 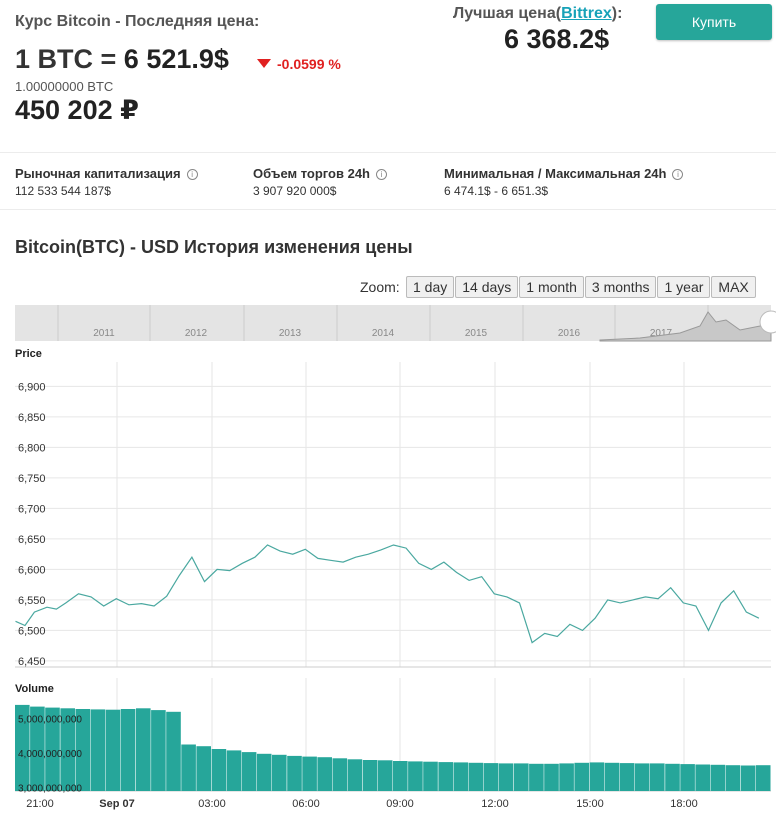 What do you see at coordinates (620, 287) in the screenshot?
I see `zoom-3-months-button: 3 months` at bounding box center [620, 287].